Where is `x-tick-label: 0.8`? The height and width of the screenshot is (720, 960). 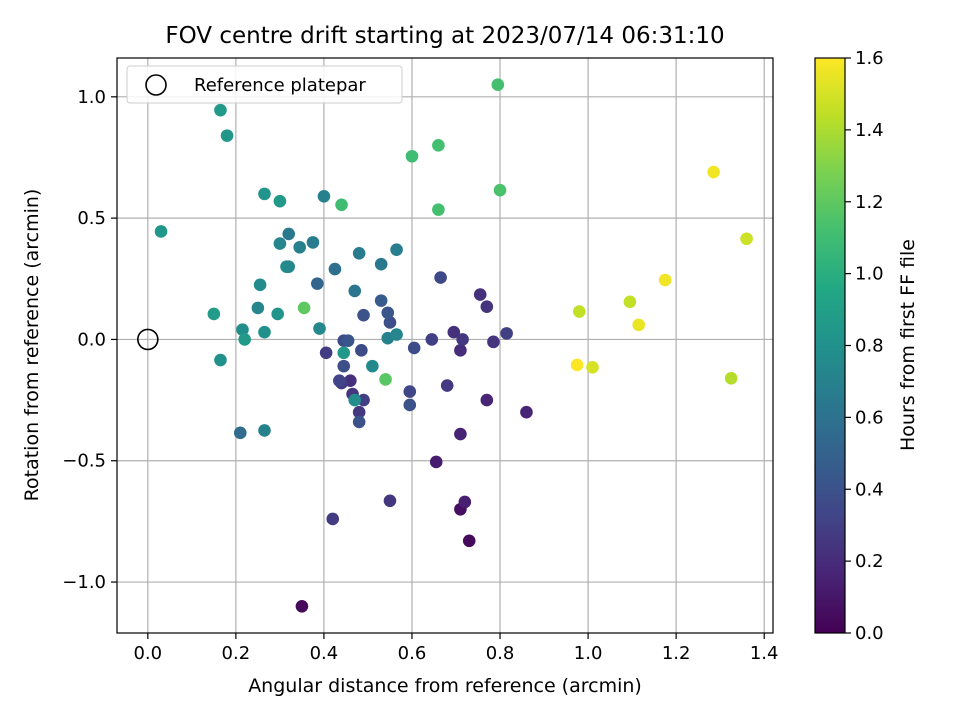 x-tick-label: 0.8 is located at coordinates (500, 653).